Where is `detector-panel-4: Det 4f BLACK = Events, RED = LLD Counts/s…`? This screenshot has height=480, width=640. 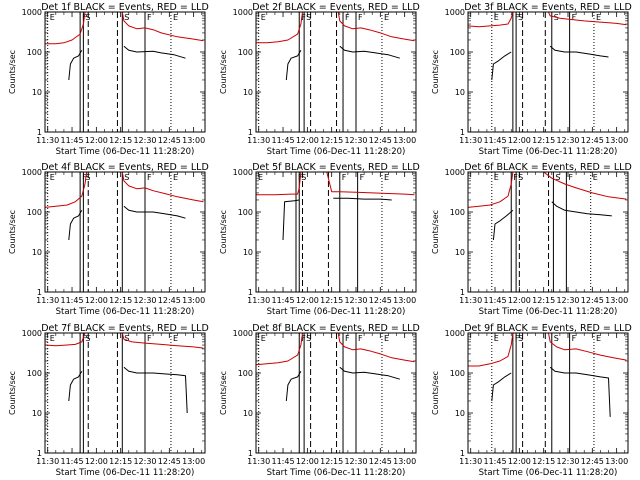
detector-panel-4: Det 4f BLACK = Events, RED = LLD Counts/s… is located at coordinates (108, 239).